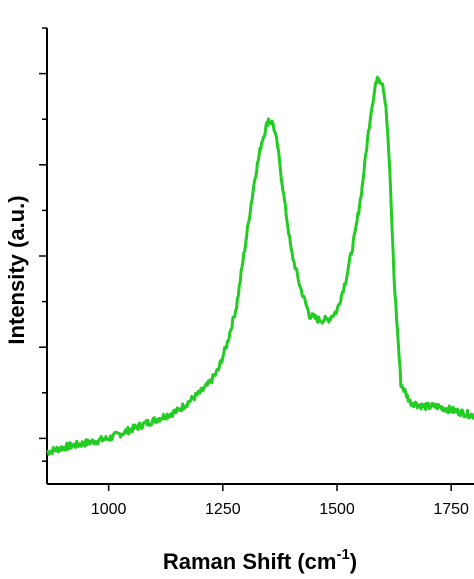 This screenshot has width=474, height=579. What do you see at coordinates (16, 269) in the screenshot?
I see `y-axis-title: Intensity (a.u.)` at bounding box center [16, 269].